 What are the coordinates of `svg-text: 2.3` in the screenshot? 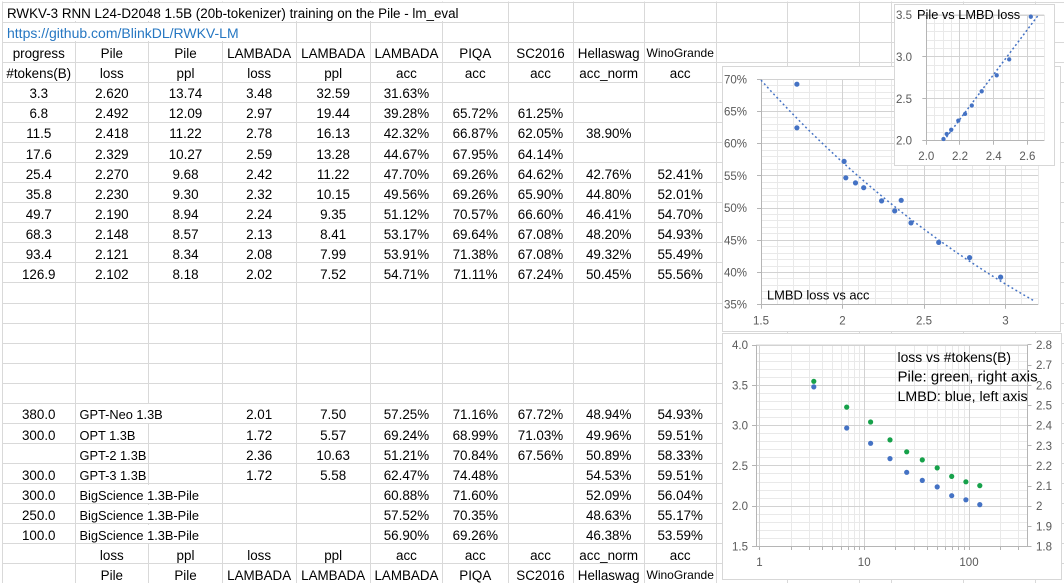 It's located at (1044, 447).